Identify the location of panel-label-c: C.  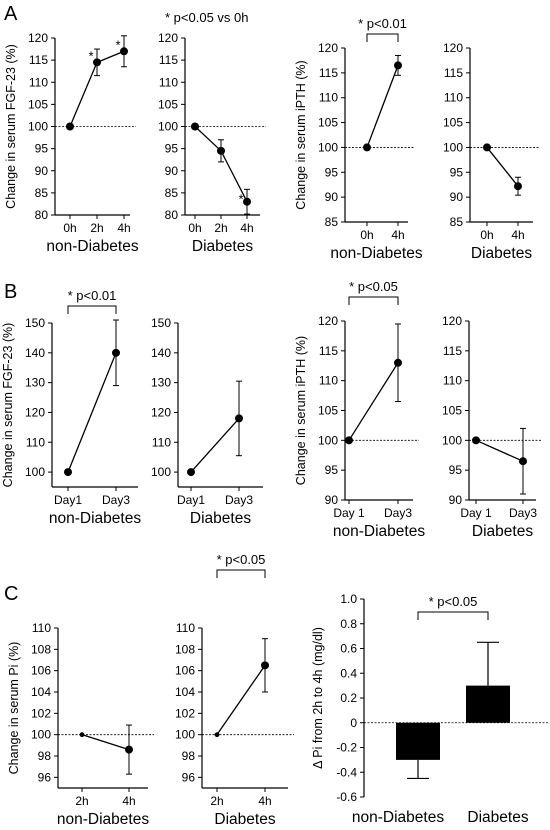
(11, 594).